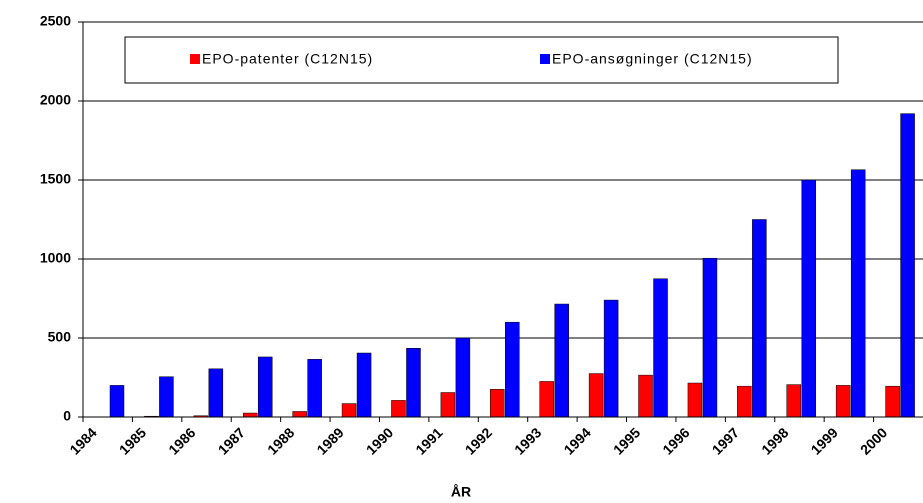 The image size is (923, 503). Describe the element at coordinates (55, 100) in the screenshot. I see `y-tick-label: 2000` at that location.